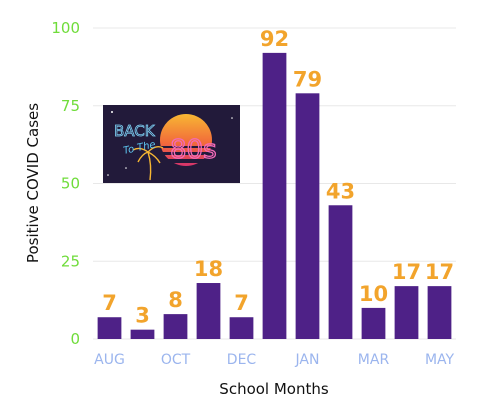  I want to click on x-tick-label: DEC, so click(242, 360).